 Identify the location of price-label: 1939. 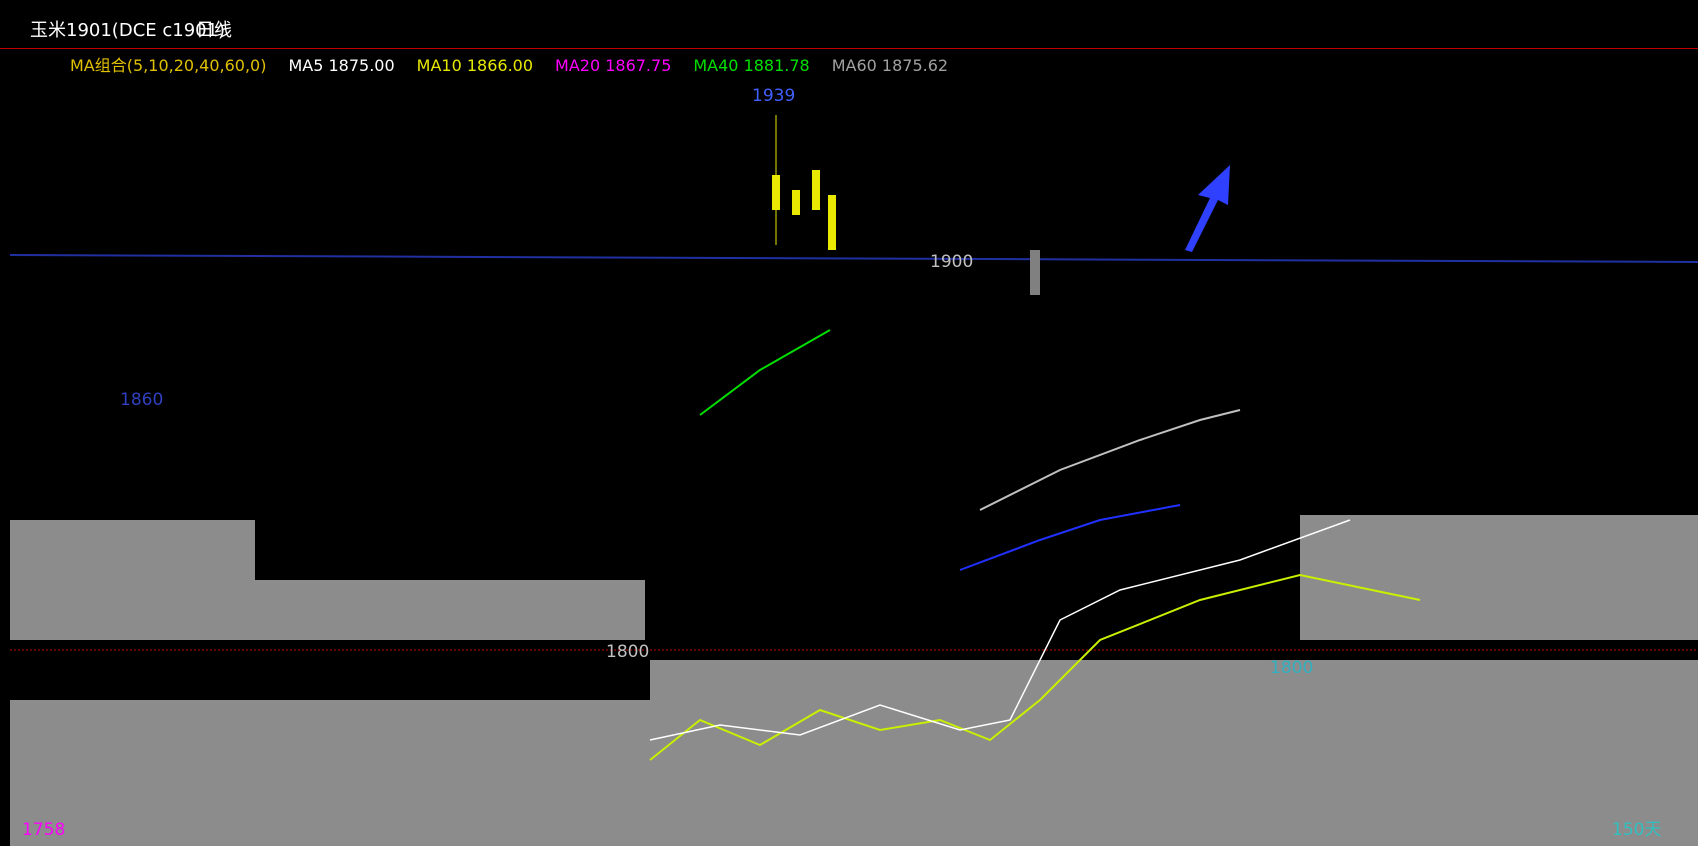
(774, 96).